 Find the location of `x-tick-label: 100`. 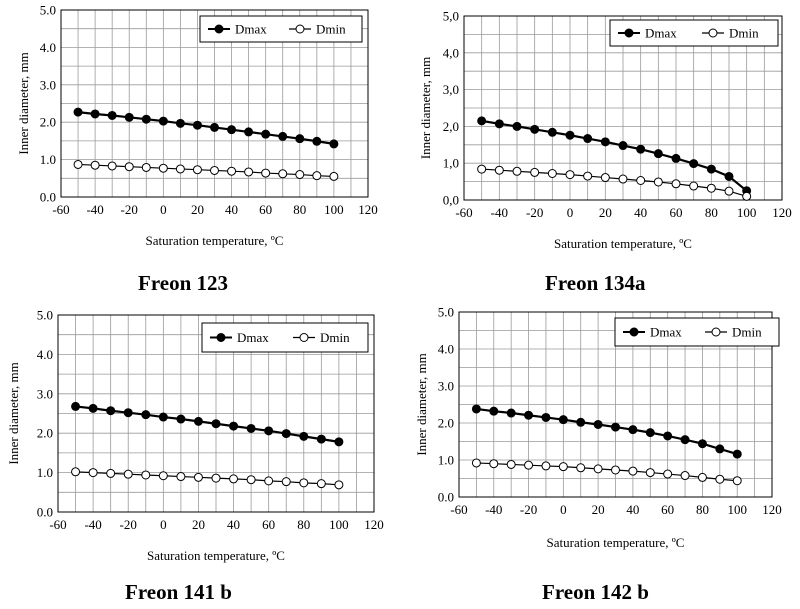

x-tick-label: 100 is located at coordinates (747, 212).